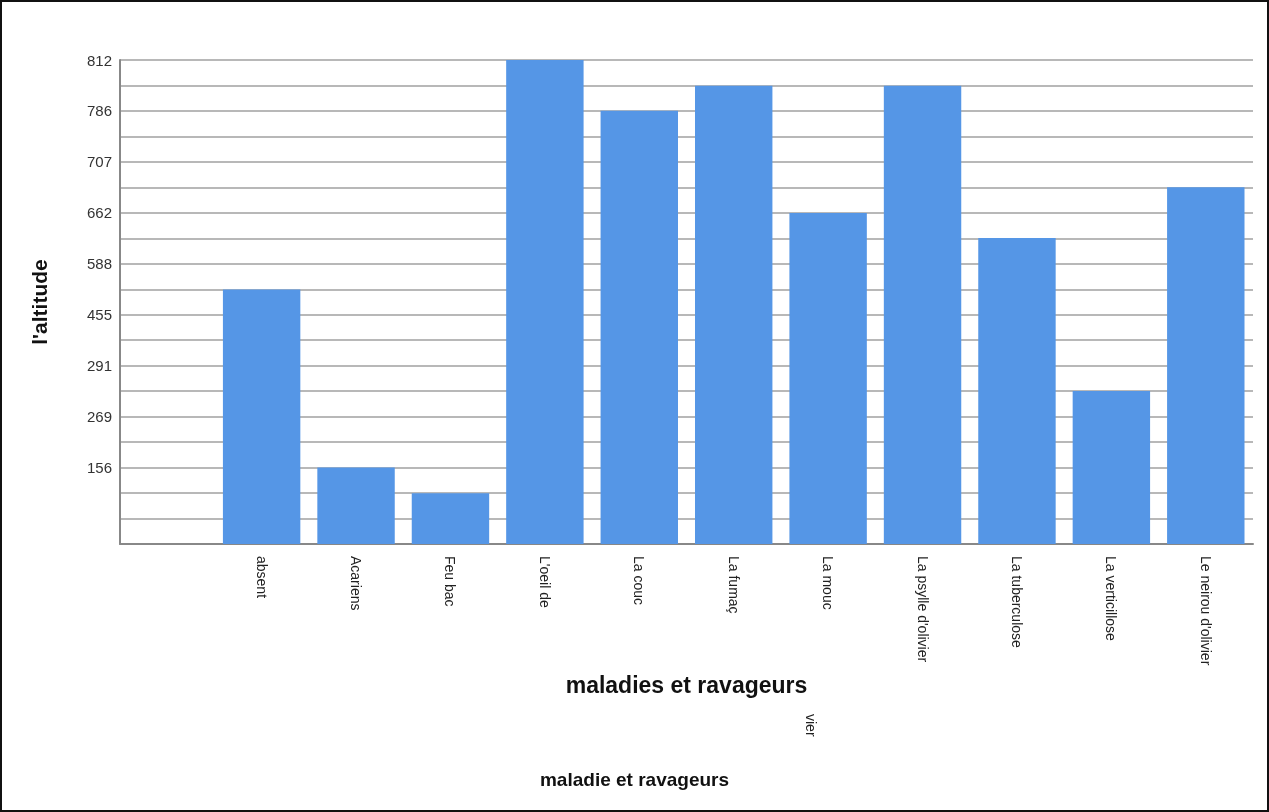  What do you see at coordinates (1111, 599) in the screenshot?
I see `x-tick-label: La verticillose` at bounding box center [1111, 599].